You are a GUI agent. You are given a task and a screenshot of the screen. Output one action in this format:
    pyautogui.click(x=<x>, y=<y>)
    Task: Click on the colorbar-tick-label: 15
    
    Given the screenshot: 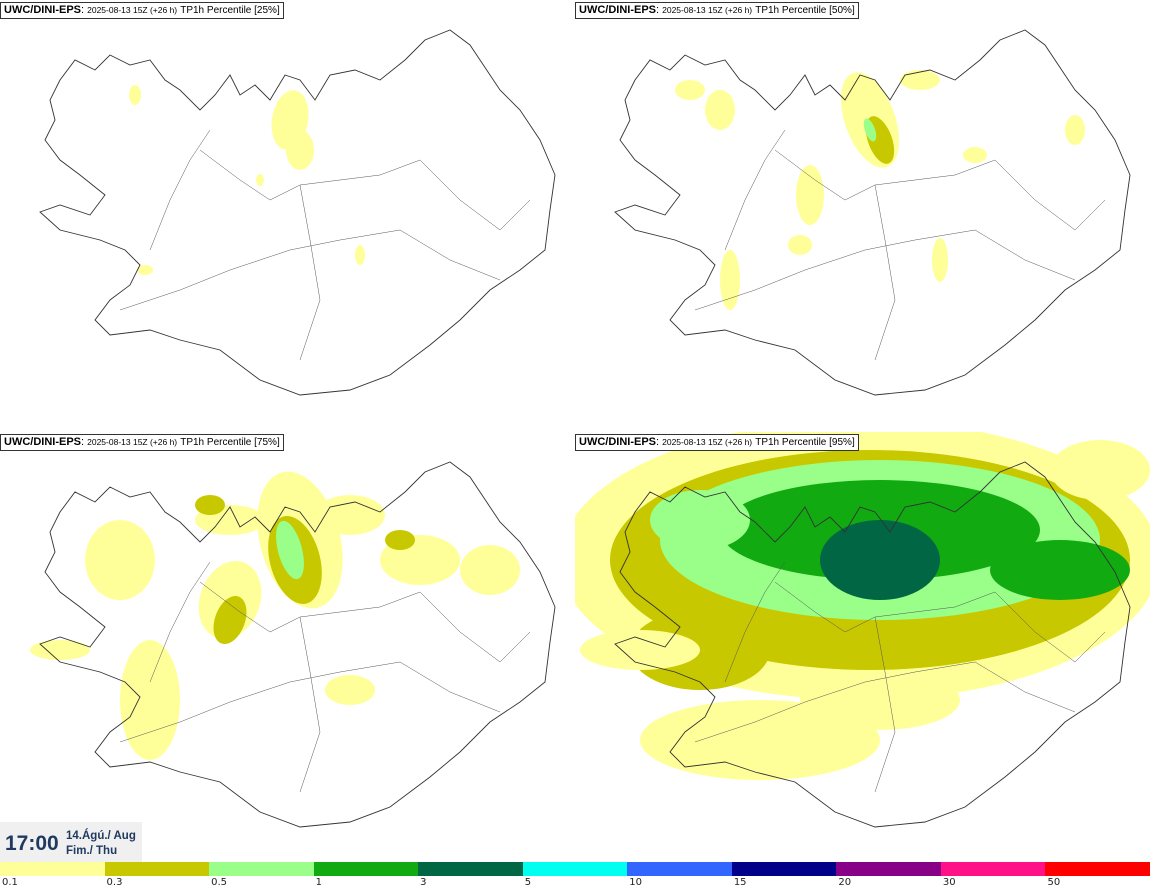 What is the action you would take?
    pyautogui.click(x=740, y=882)
    